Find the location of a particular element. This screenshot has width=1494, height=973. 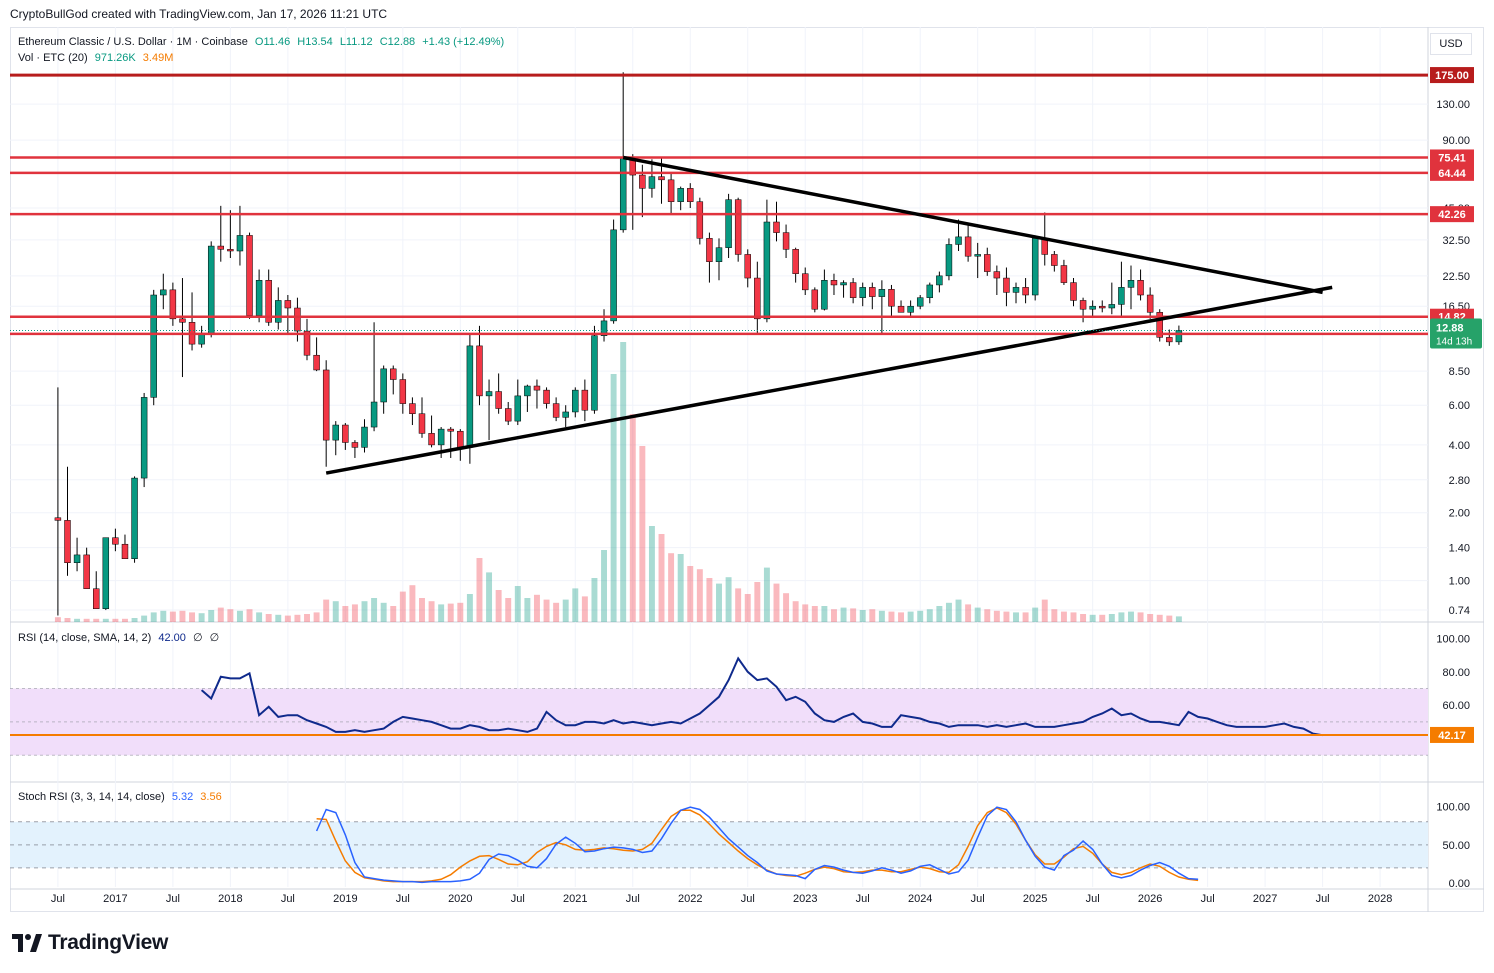

last-price-box is located at coordinates (1456, 333).